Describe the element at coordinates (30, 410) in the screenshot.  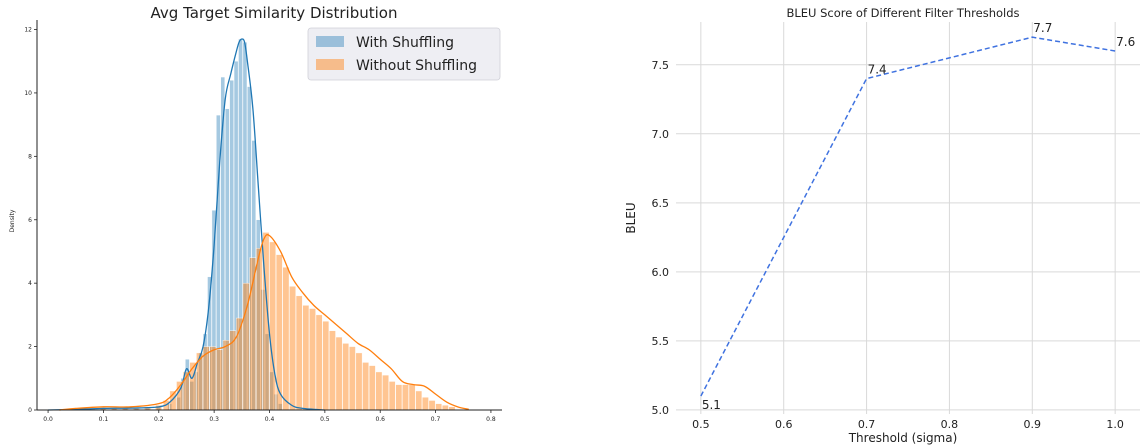
I see `y-tick-label: 0` at that location.